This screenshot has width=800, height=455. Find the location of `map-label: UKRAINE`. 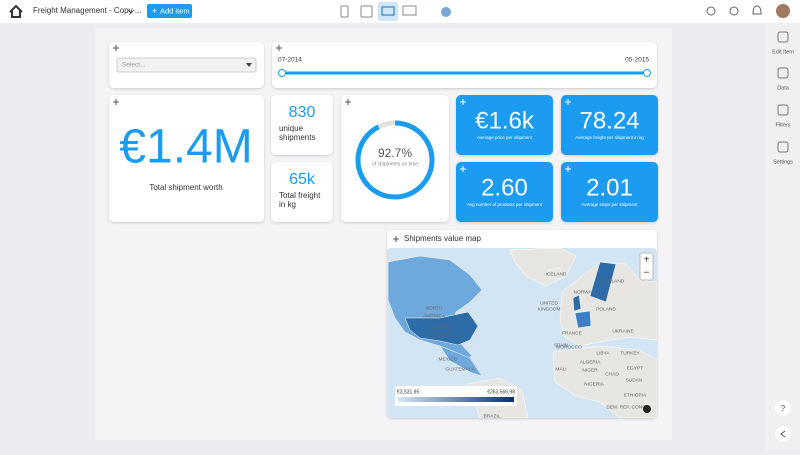

map-label: UKRAINE is located at coordinates (622, 331).